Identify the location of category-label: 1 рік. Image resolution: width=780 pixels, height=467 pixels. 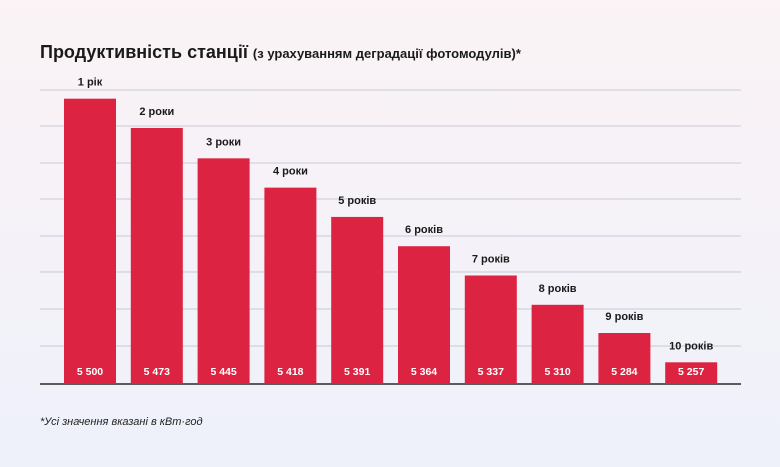
(90, 83).